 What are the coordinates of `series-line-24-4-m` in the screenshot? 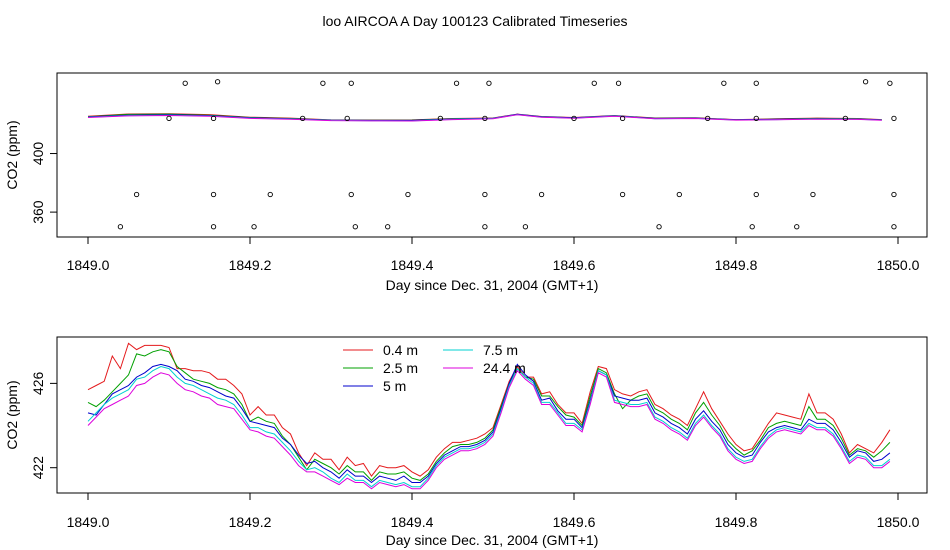 It's located at (484, 118).